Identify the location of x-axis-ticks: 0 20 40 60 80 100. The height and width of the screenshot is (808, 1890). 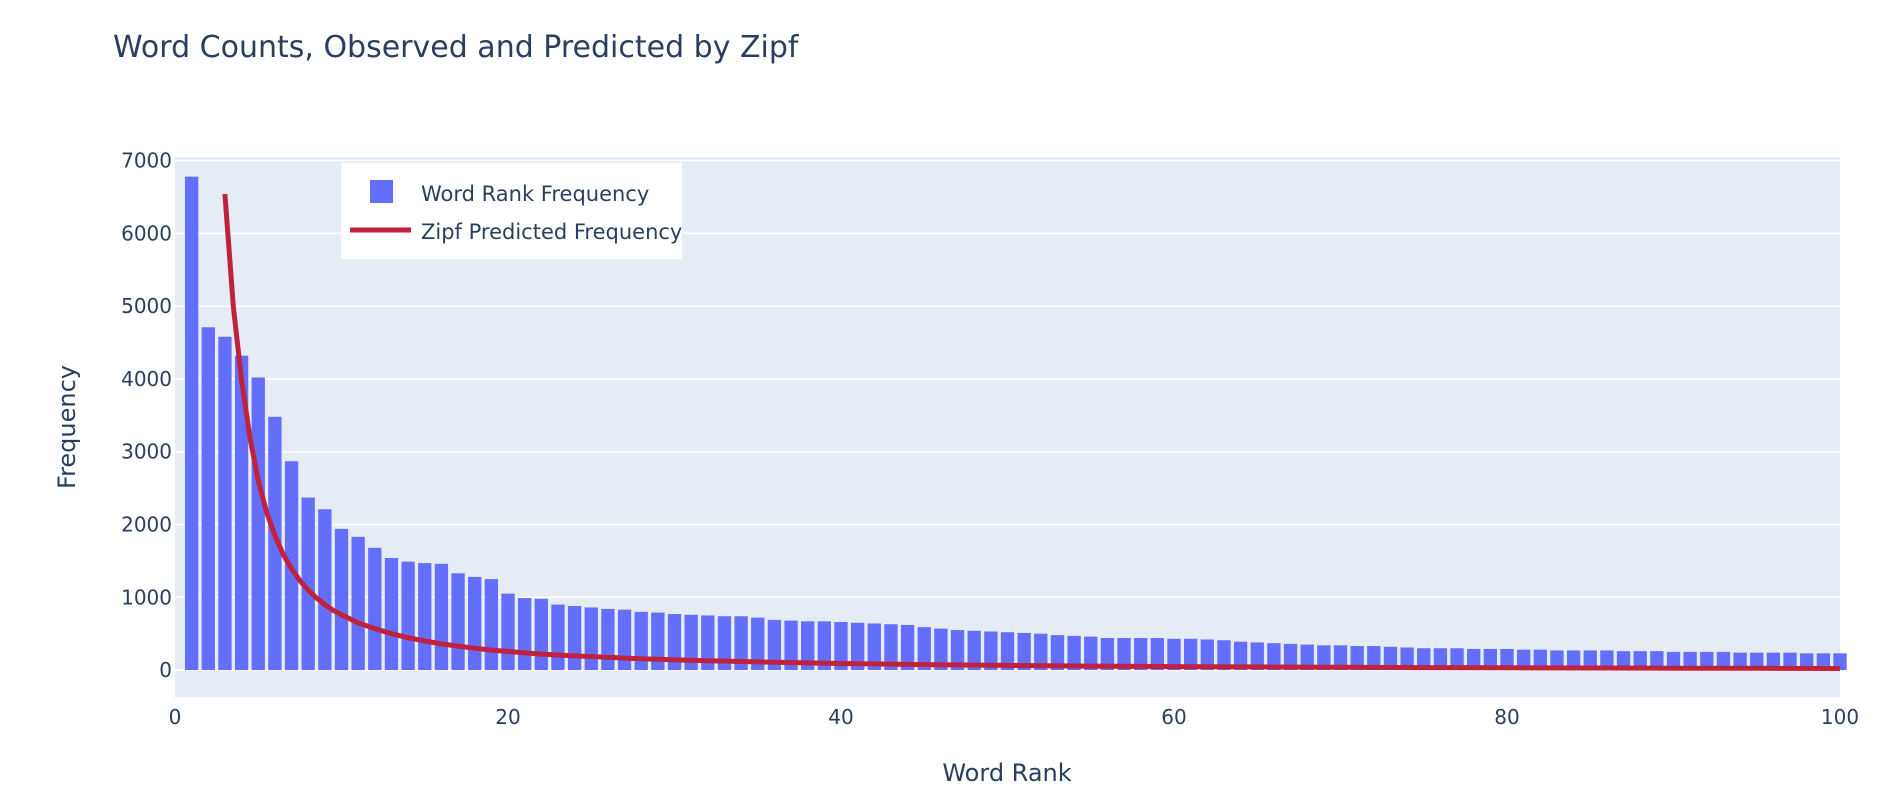
(1014, 717).